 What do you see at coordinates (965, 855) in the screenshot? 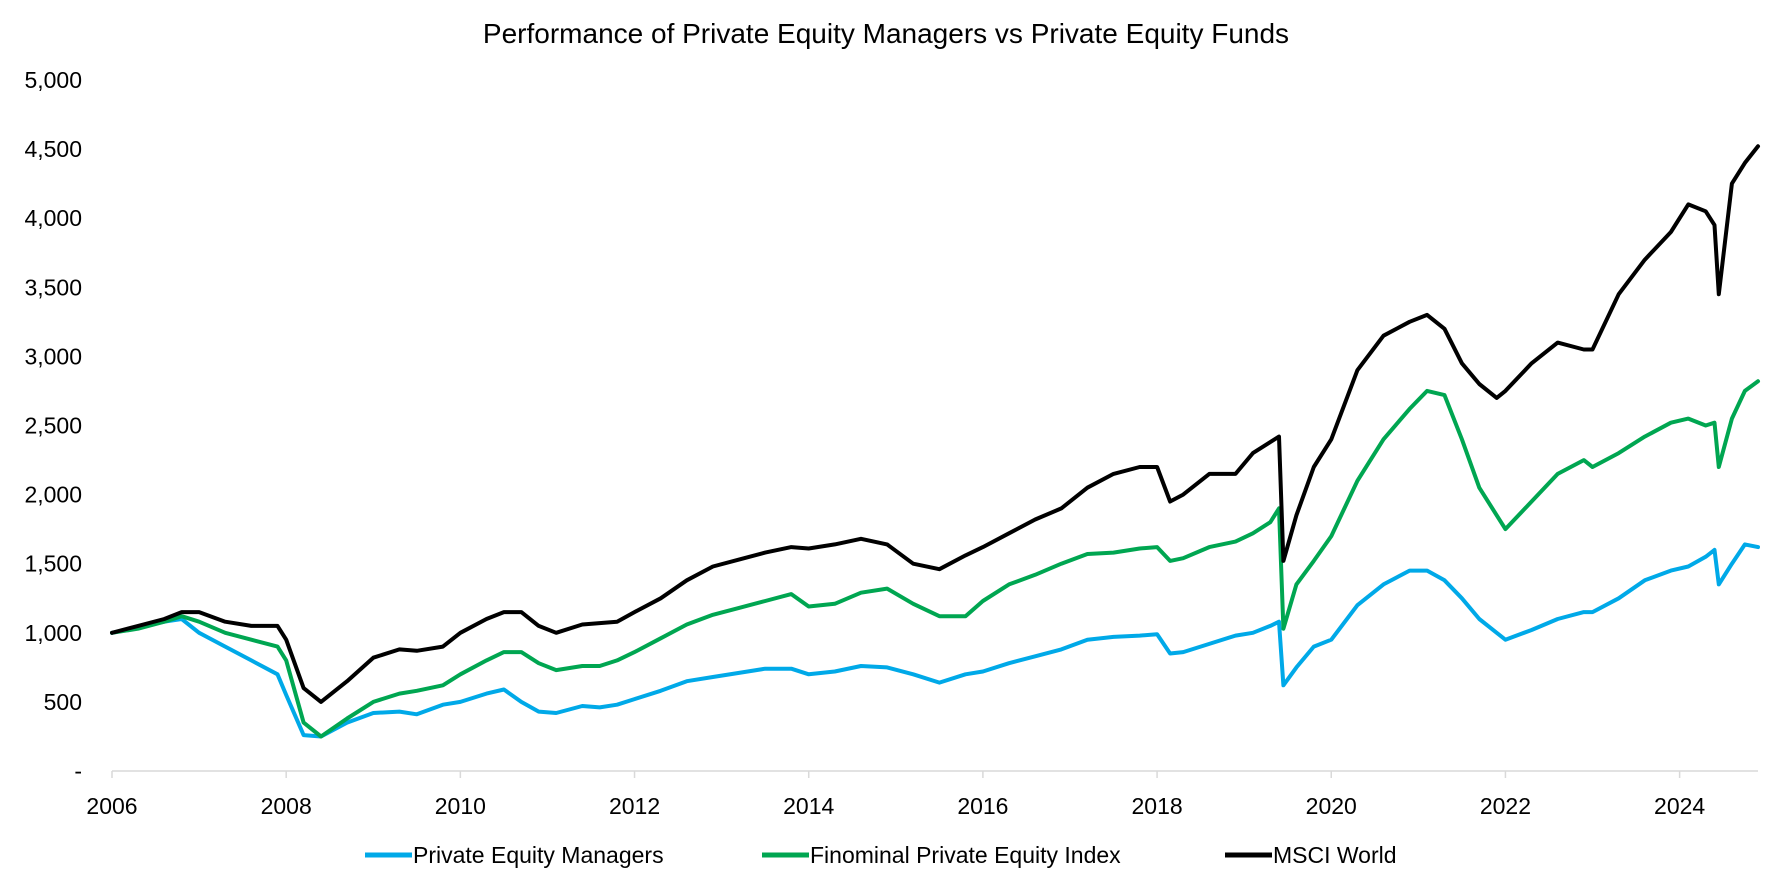
I see `legend-label: Finominal Private Equity Index` at bounding box center [965, 855].